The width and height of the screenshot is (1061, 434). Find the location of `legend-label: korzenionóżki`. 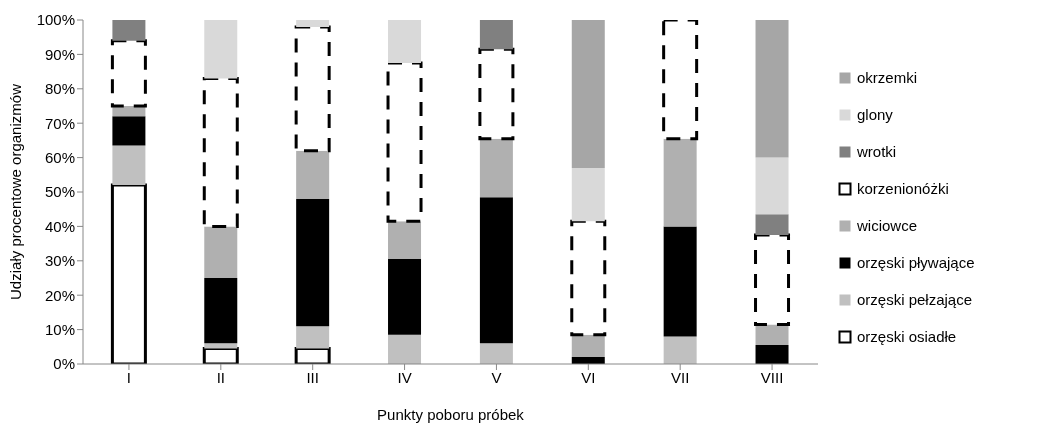

legend-label: korzenionóżki is located at coordinates (903, 188).